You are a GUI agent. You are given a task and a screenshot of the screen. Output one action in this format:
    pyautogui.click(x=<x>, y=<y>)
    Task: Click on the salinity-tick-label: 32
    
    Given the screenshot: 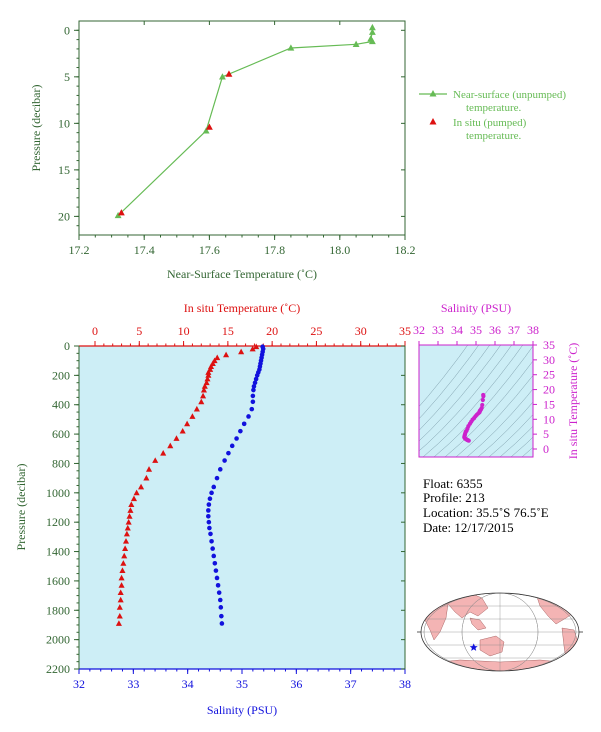 What is the action you would take?
    pyautogui.click(x=79, y=684)
    